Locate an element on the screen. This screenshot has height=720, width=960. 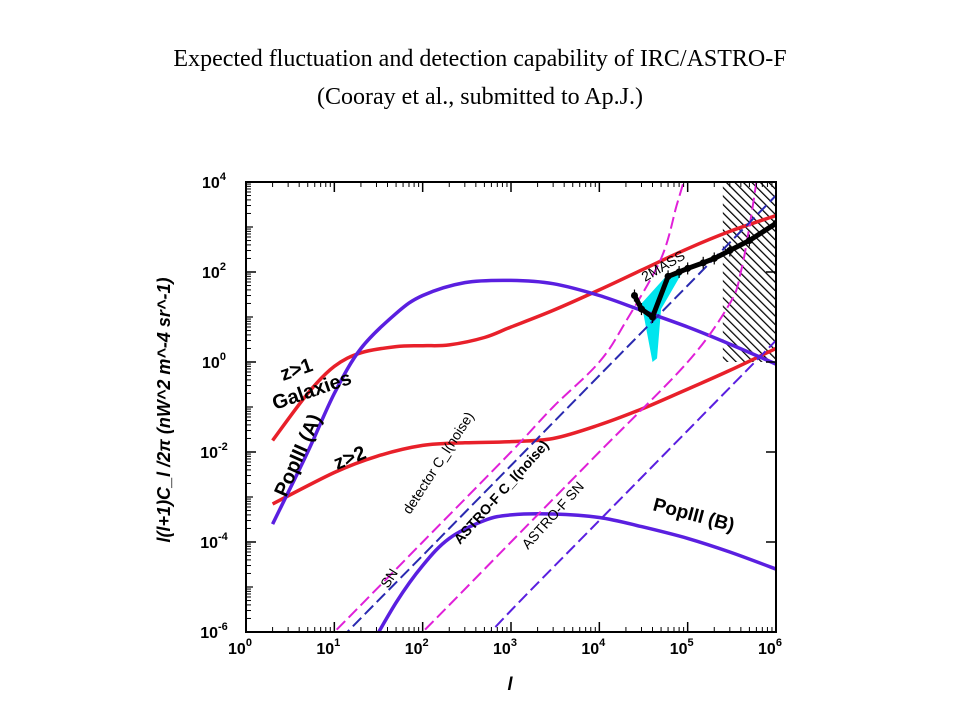
x-tick-label: 10² is located at coordinates (417, 647).